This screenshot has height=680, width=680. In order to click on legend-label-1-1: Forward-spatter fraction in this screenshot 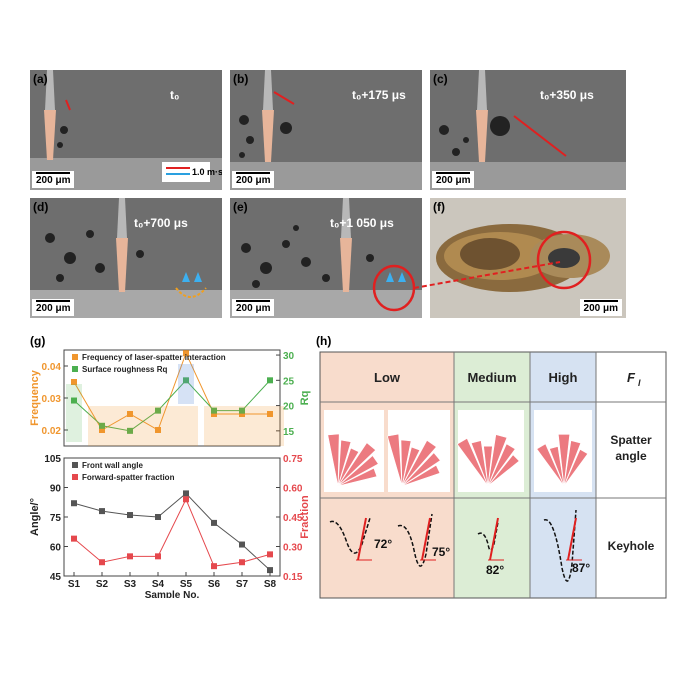, I will do `click(128, 477)`.